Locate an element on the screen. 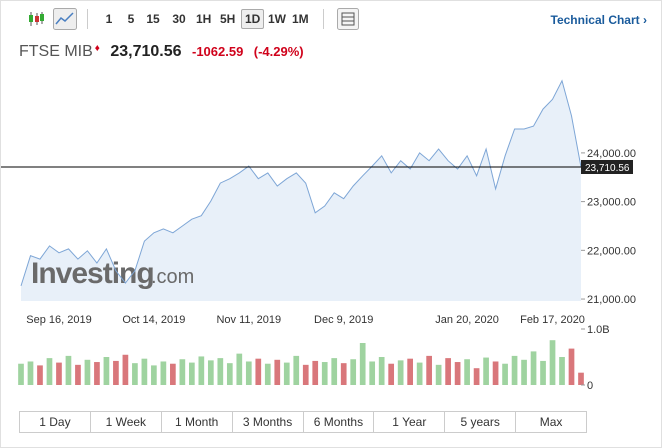 The height and width of the screenshot is (448, 662). y-tick-label: 21,000.00 is located at coordinates (611, 300).